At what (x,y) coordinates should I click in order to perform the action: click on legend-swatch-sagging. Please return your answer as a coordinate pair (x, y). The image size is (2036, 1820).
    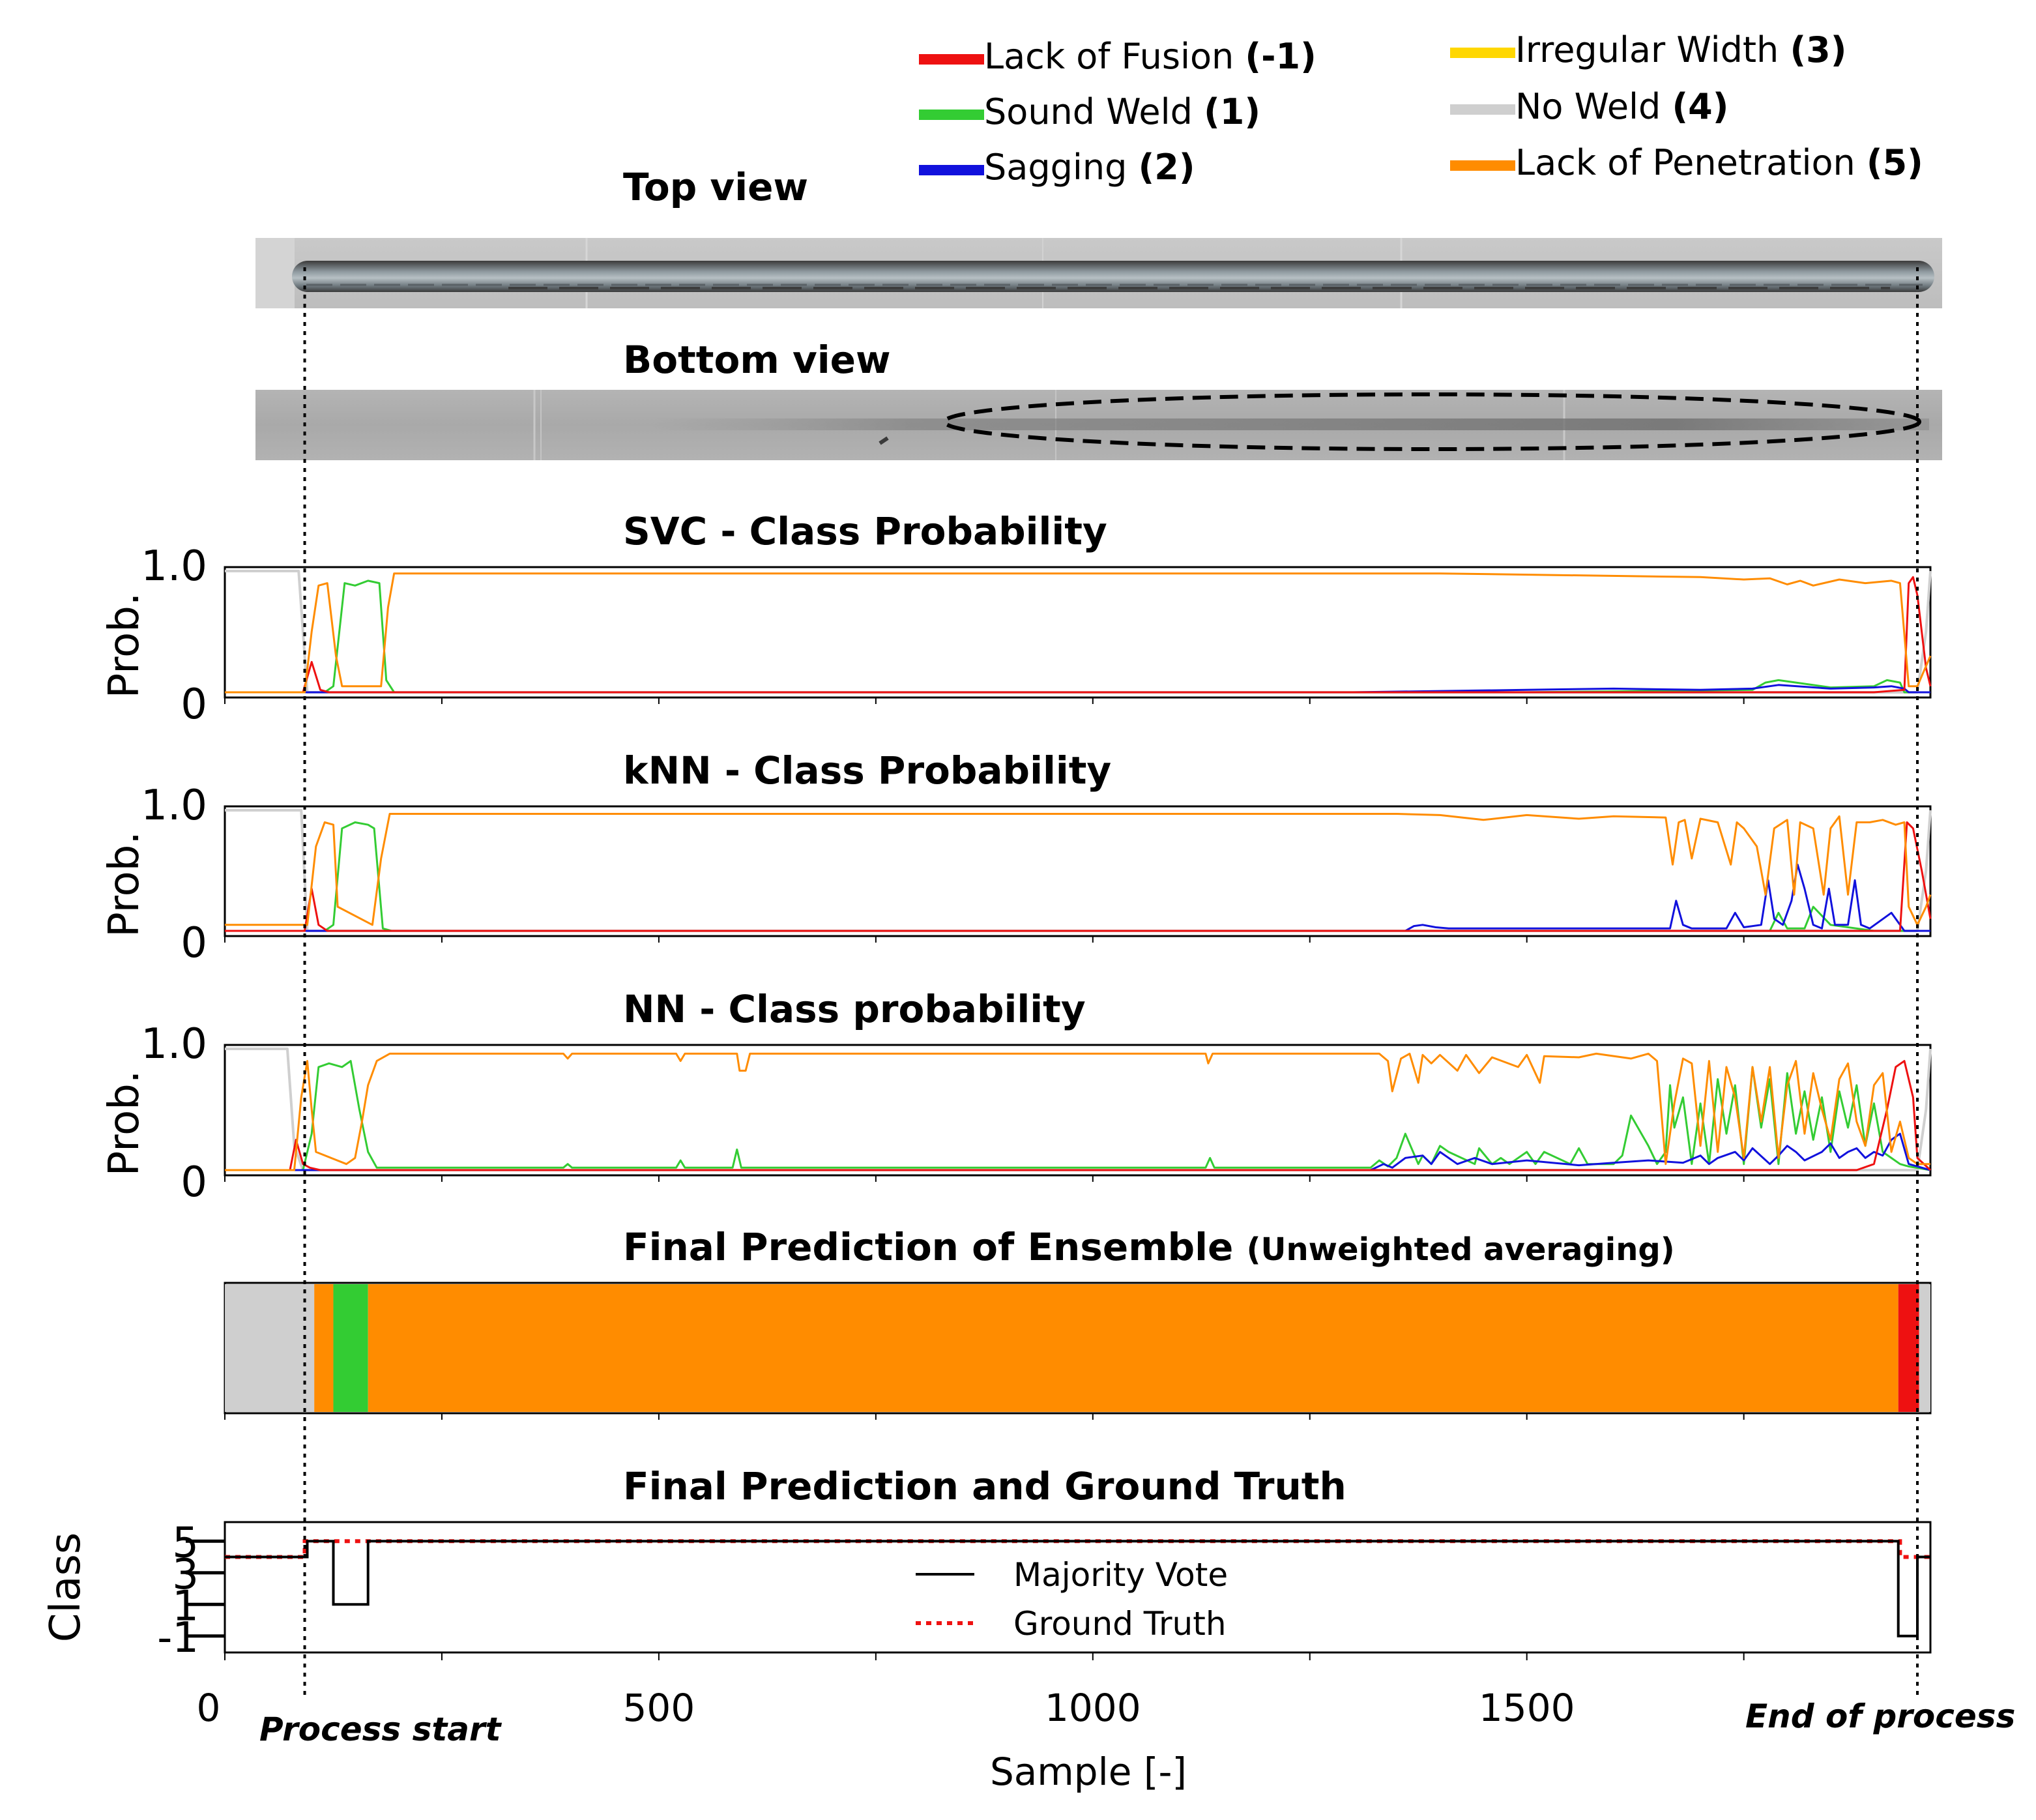
    Looking at the image, I should click on (951, 170).